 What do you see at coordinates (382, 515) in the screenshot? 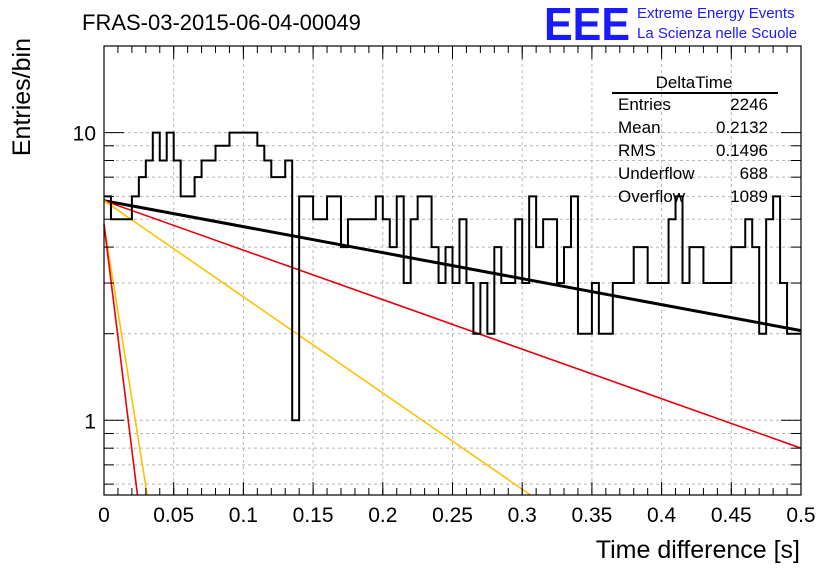
I see `x-tick-label: 0.2` at bounding box center [382, 515].